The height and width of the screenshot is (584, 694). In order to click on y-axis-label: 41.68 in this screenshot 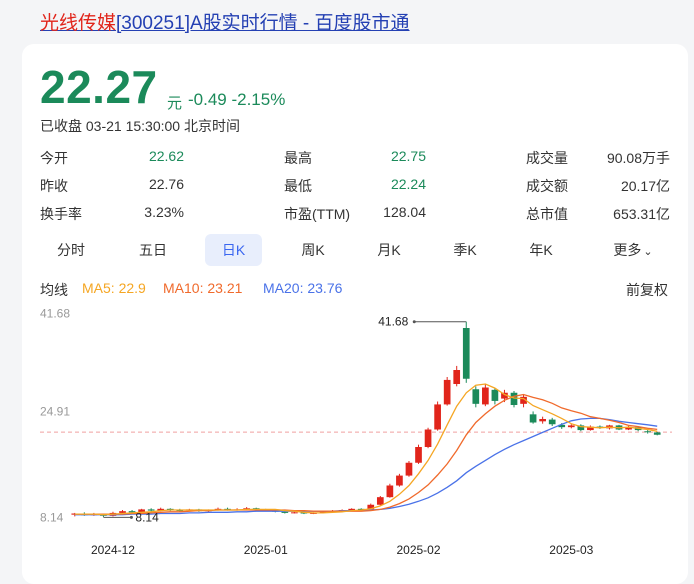, I will do `click(55, 314)`.